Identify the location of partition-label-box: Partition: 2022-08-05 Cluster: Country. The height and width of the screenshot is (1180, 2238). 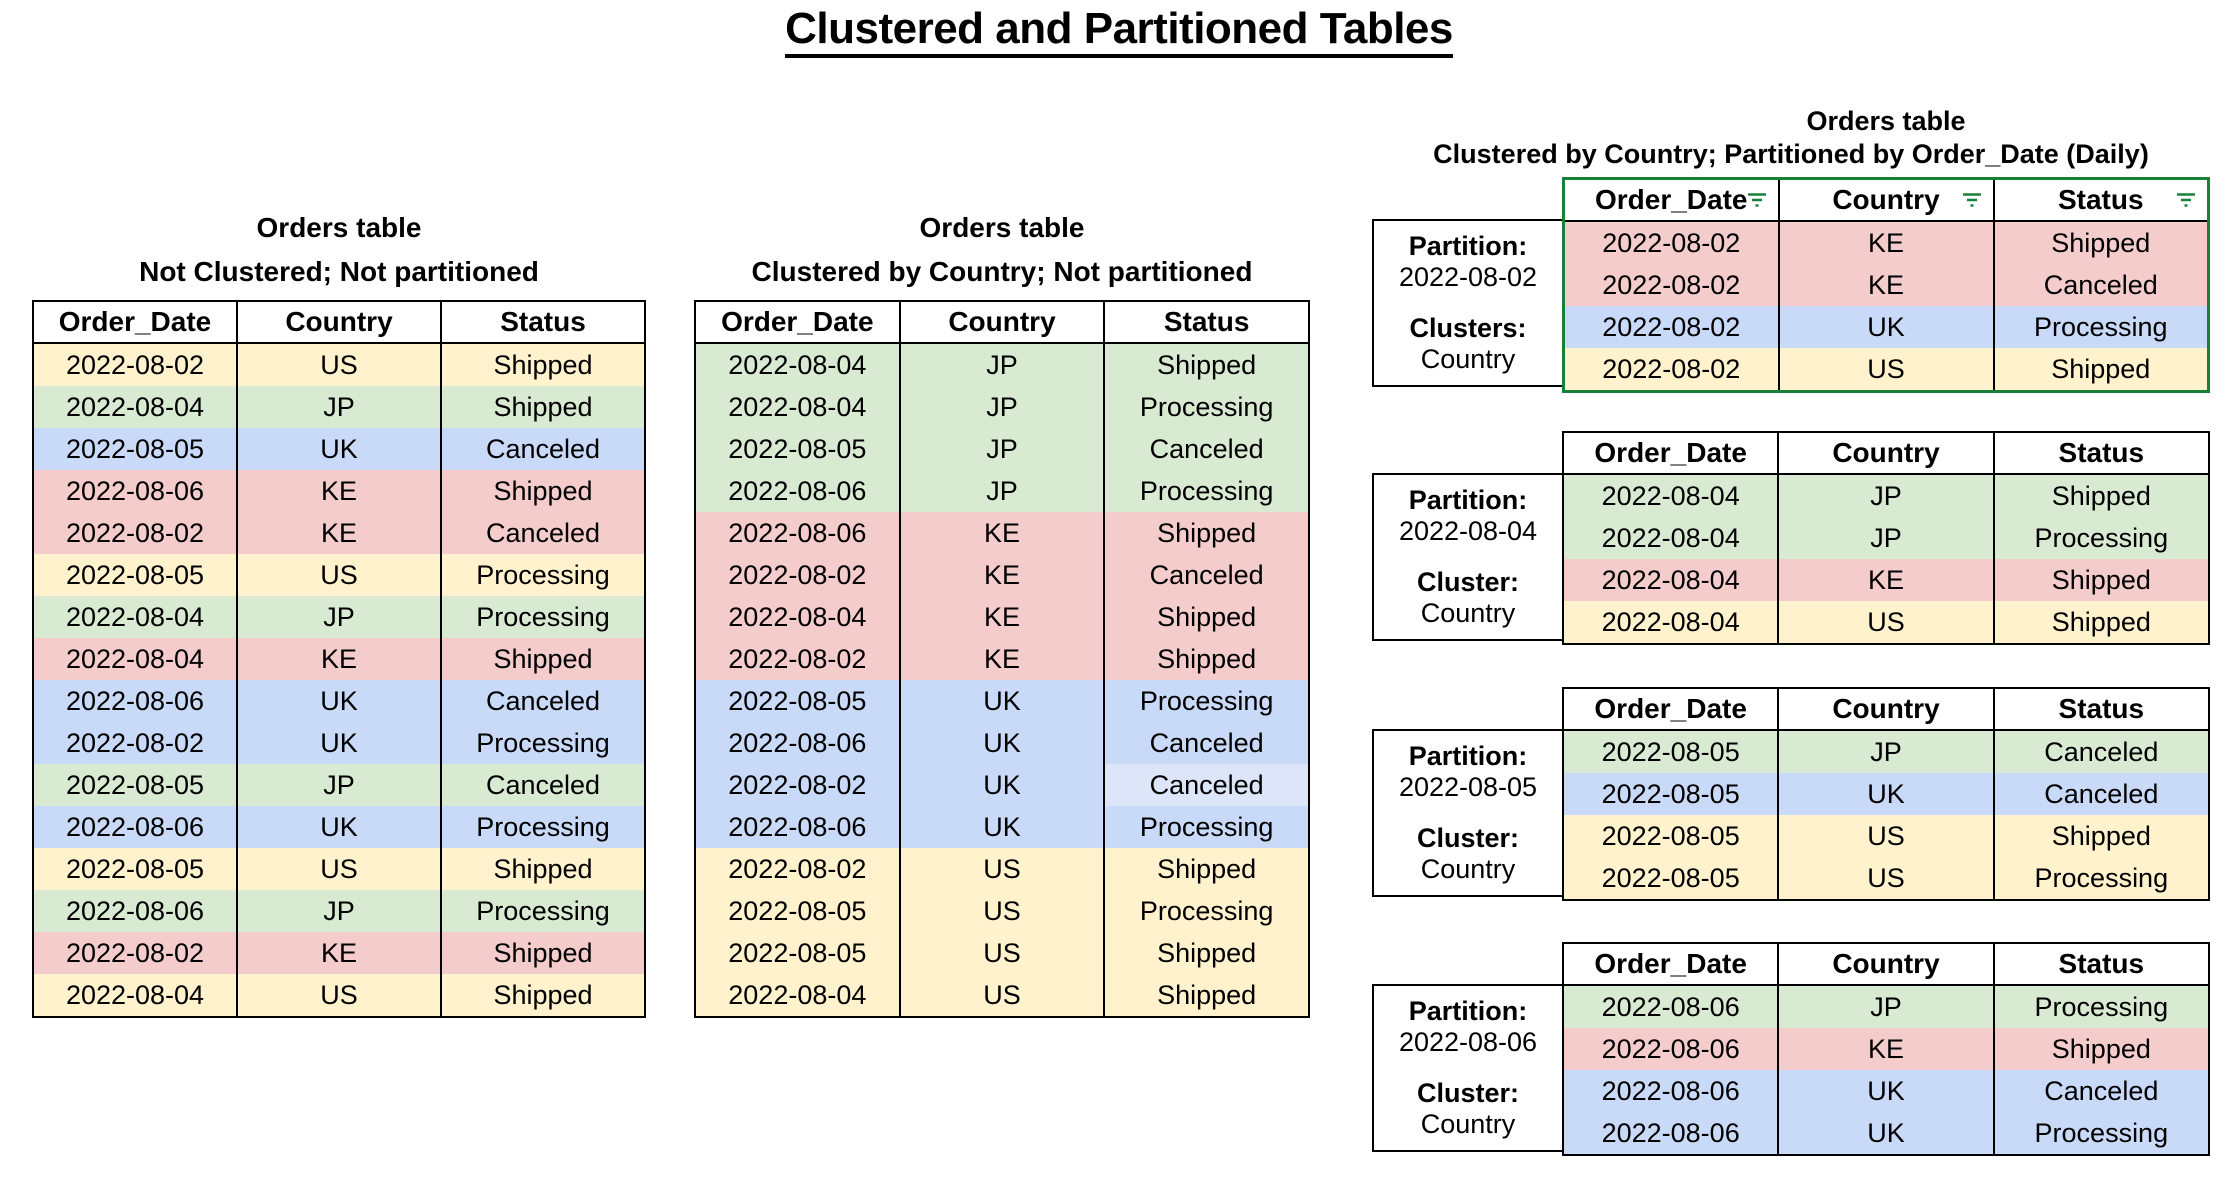
(1467, 813).